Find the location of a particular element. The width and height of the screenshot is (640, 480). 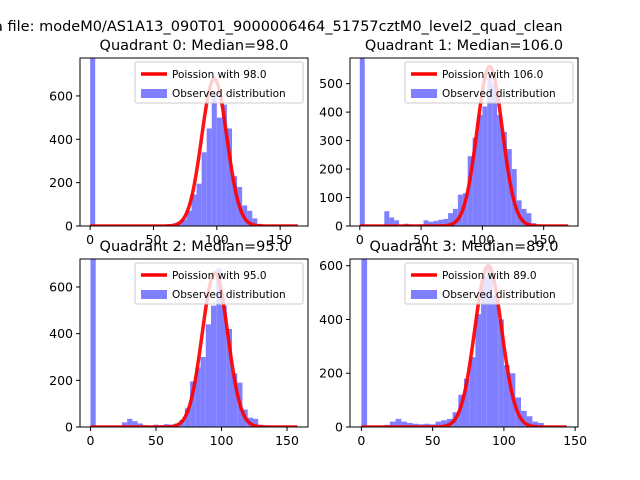

legend: Poission with 98.0 Observed distribution is located at coordinates (219, 82).